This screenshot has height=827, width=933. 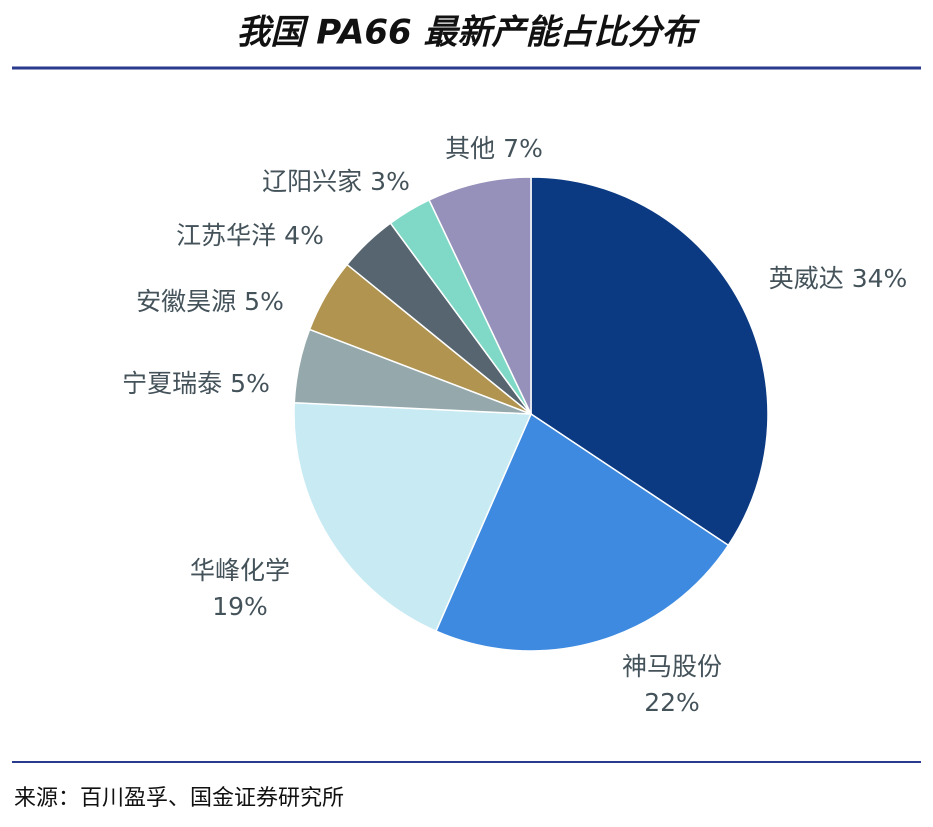 I want to click on slice-label-group: 江苏华洋 4%, so click(x=250, y=235).